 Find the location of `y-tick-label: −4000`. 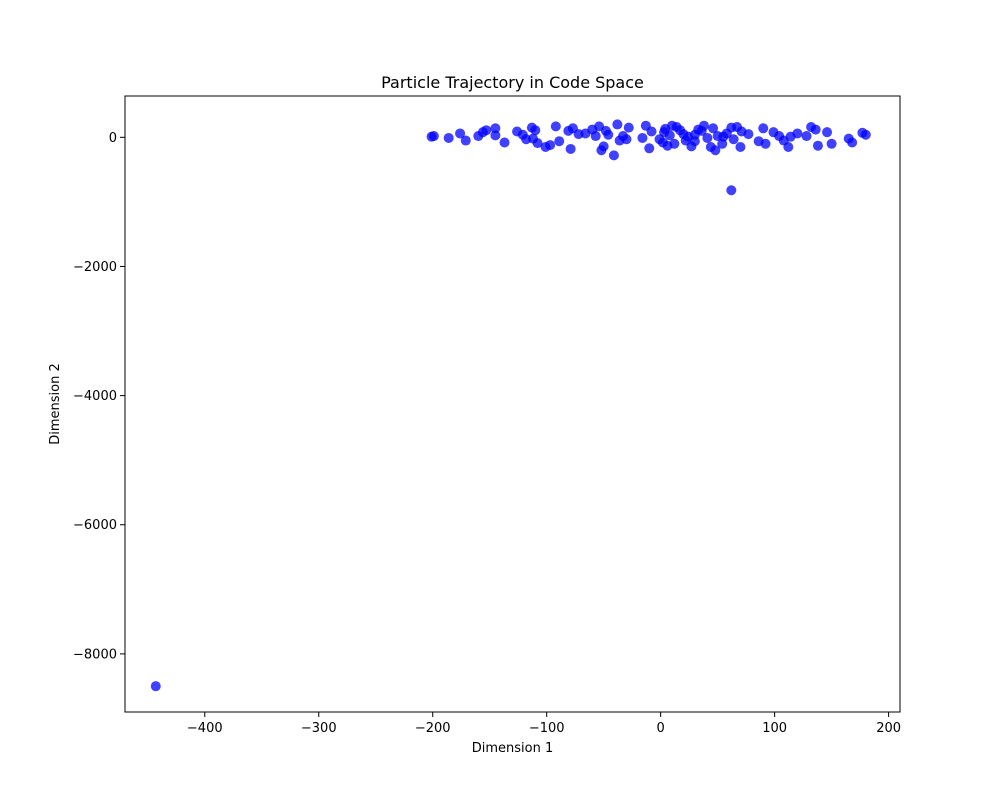

y-tick-label: −4000 is located at coordinates (95, 396).